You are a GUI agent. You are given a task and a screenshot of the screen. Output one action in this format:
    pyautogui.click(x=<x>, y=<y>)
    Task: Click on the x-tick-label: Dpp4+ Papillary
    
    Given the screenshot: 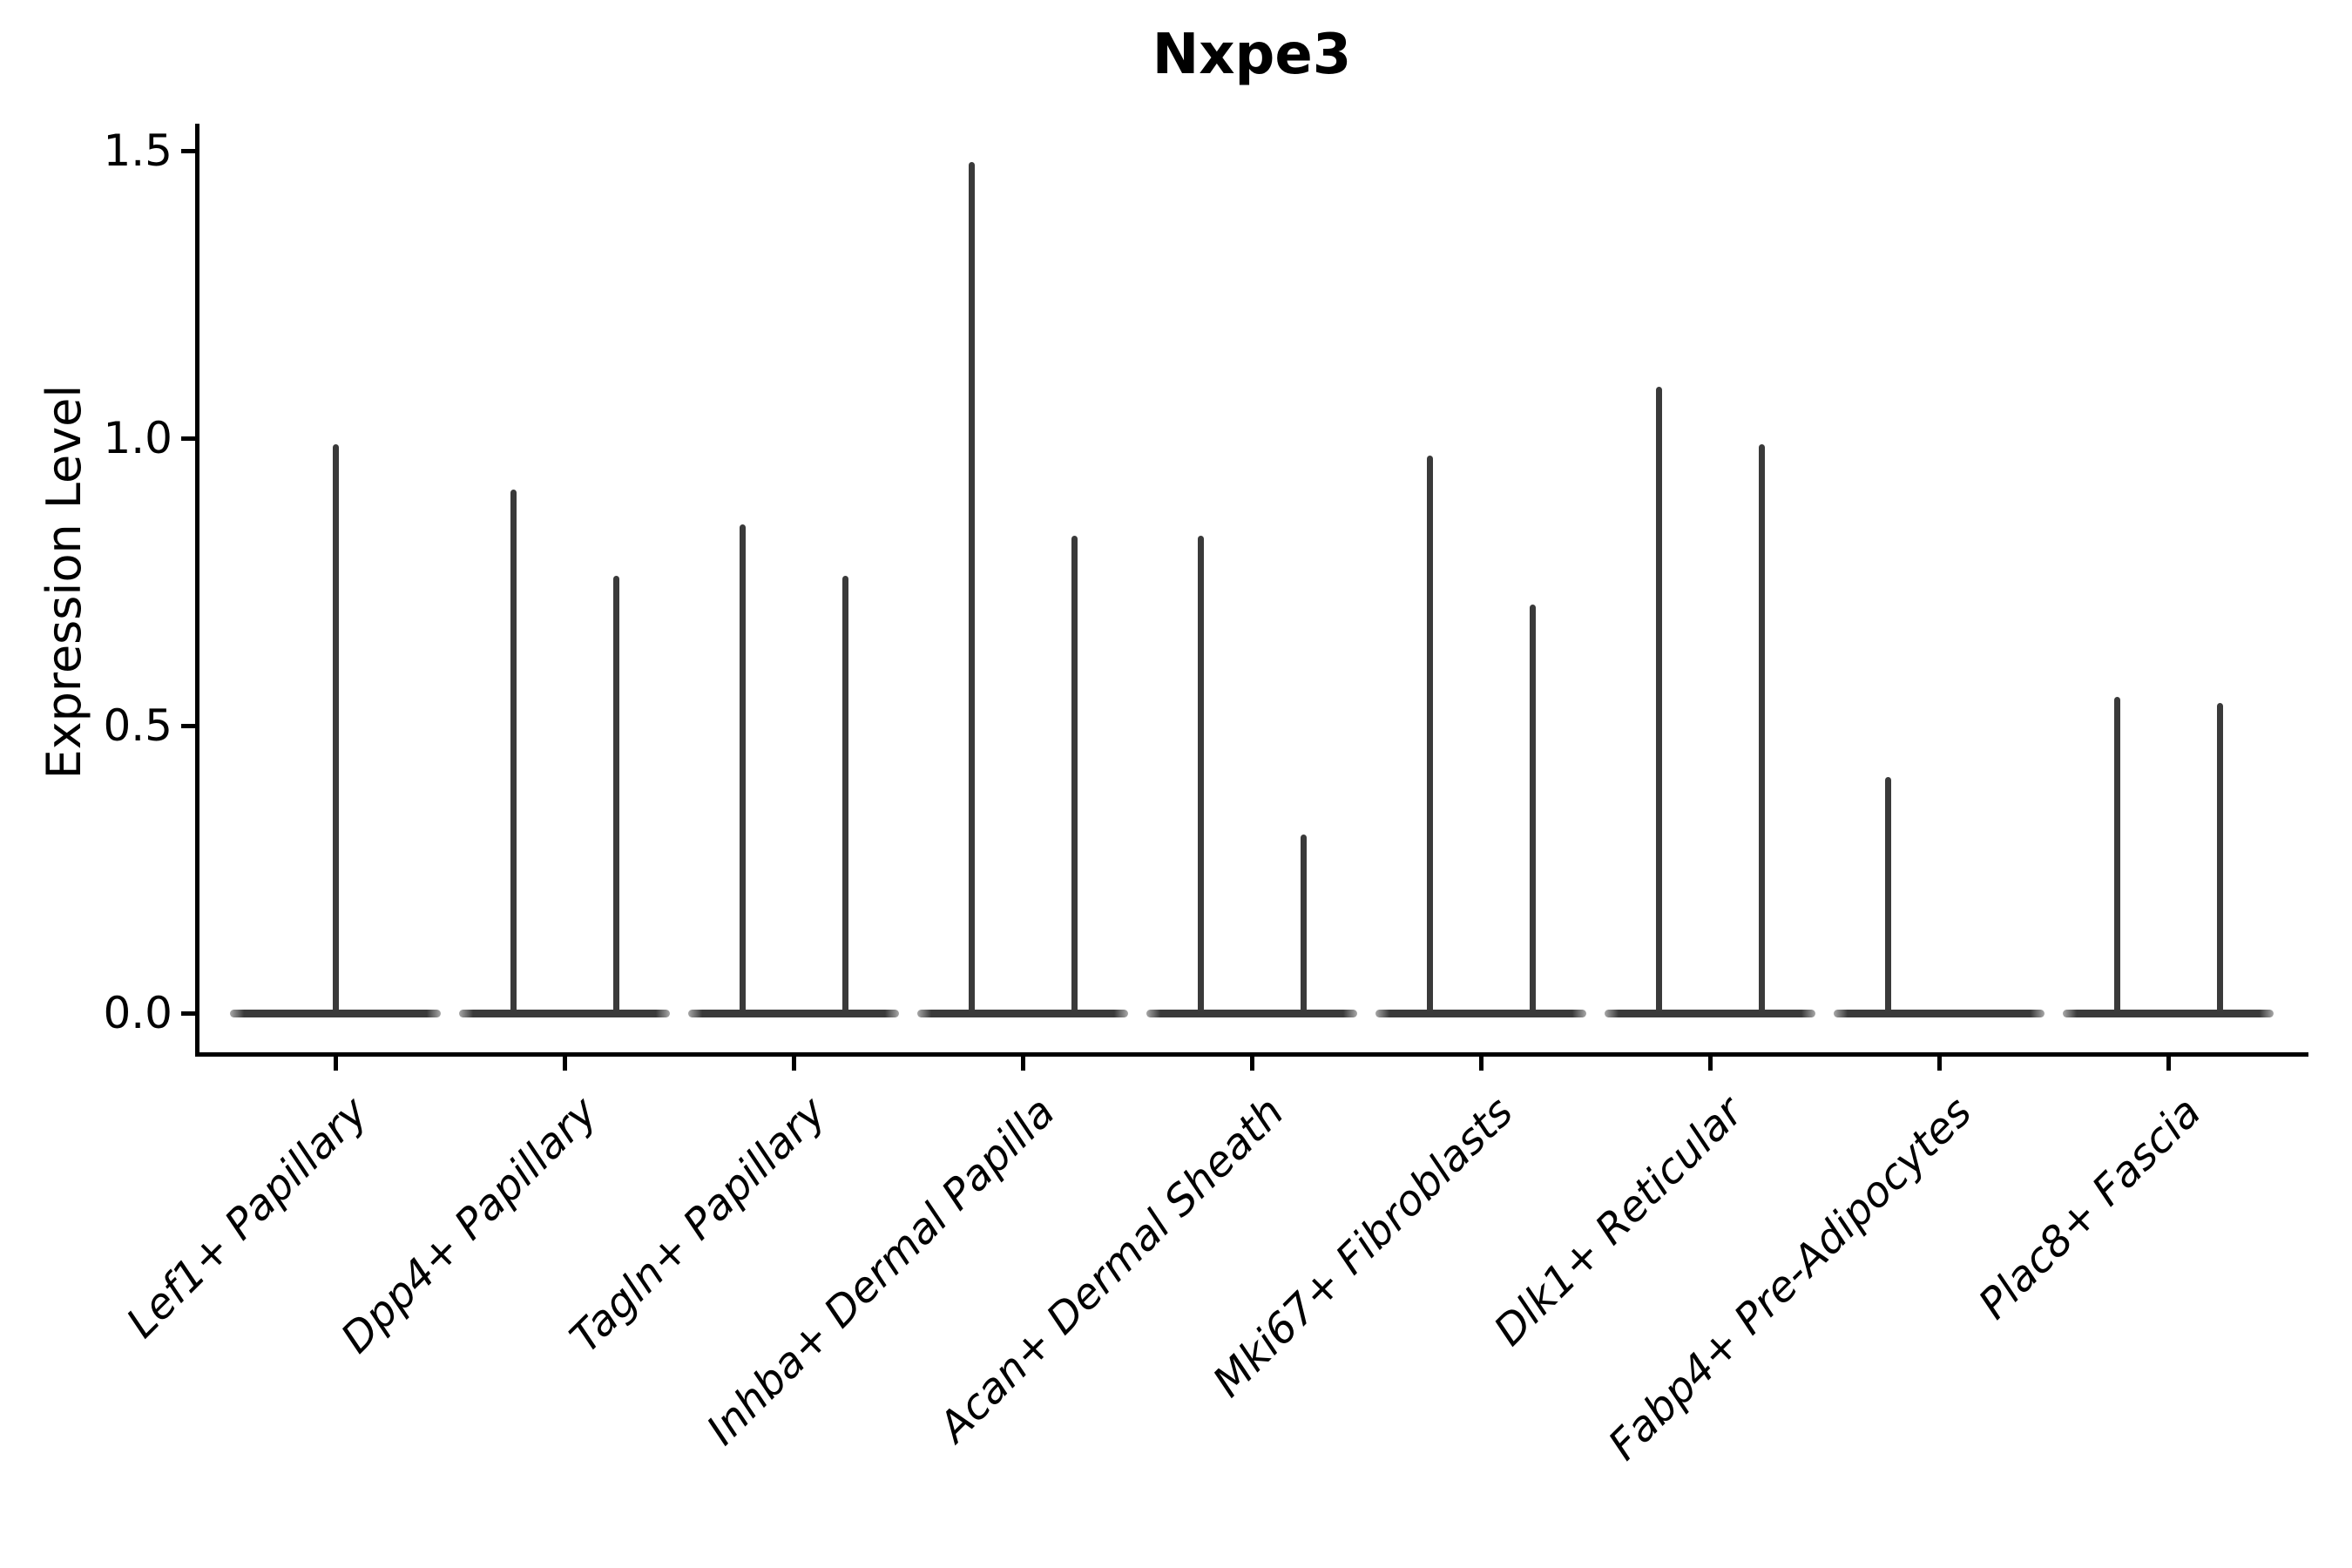 What is the action you would take?
    pyautogui.click(x=469, y=1225)
    